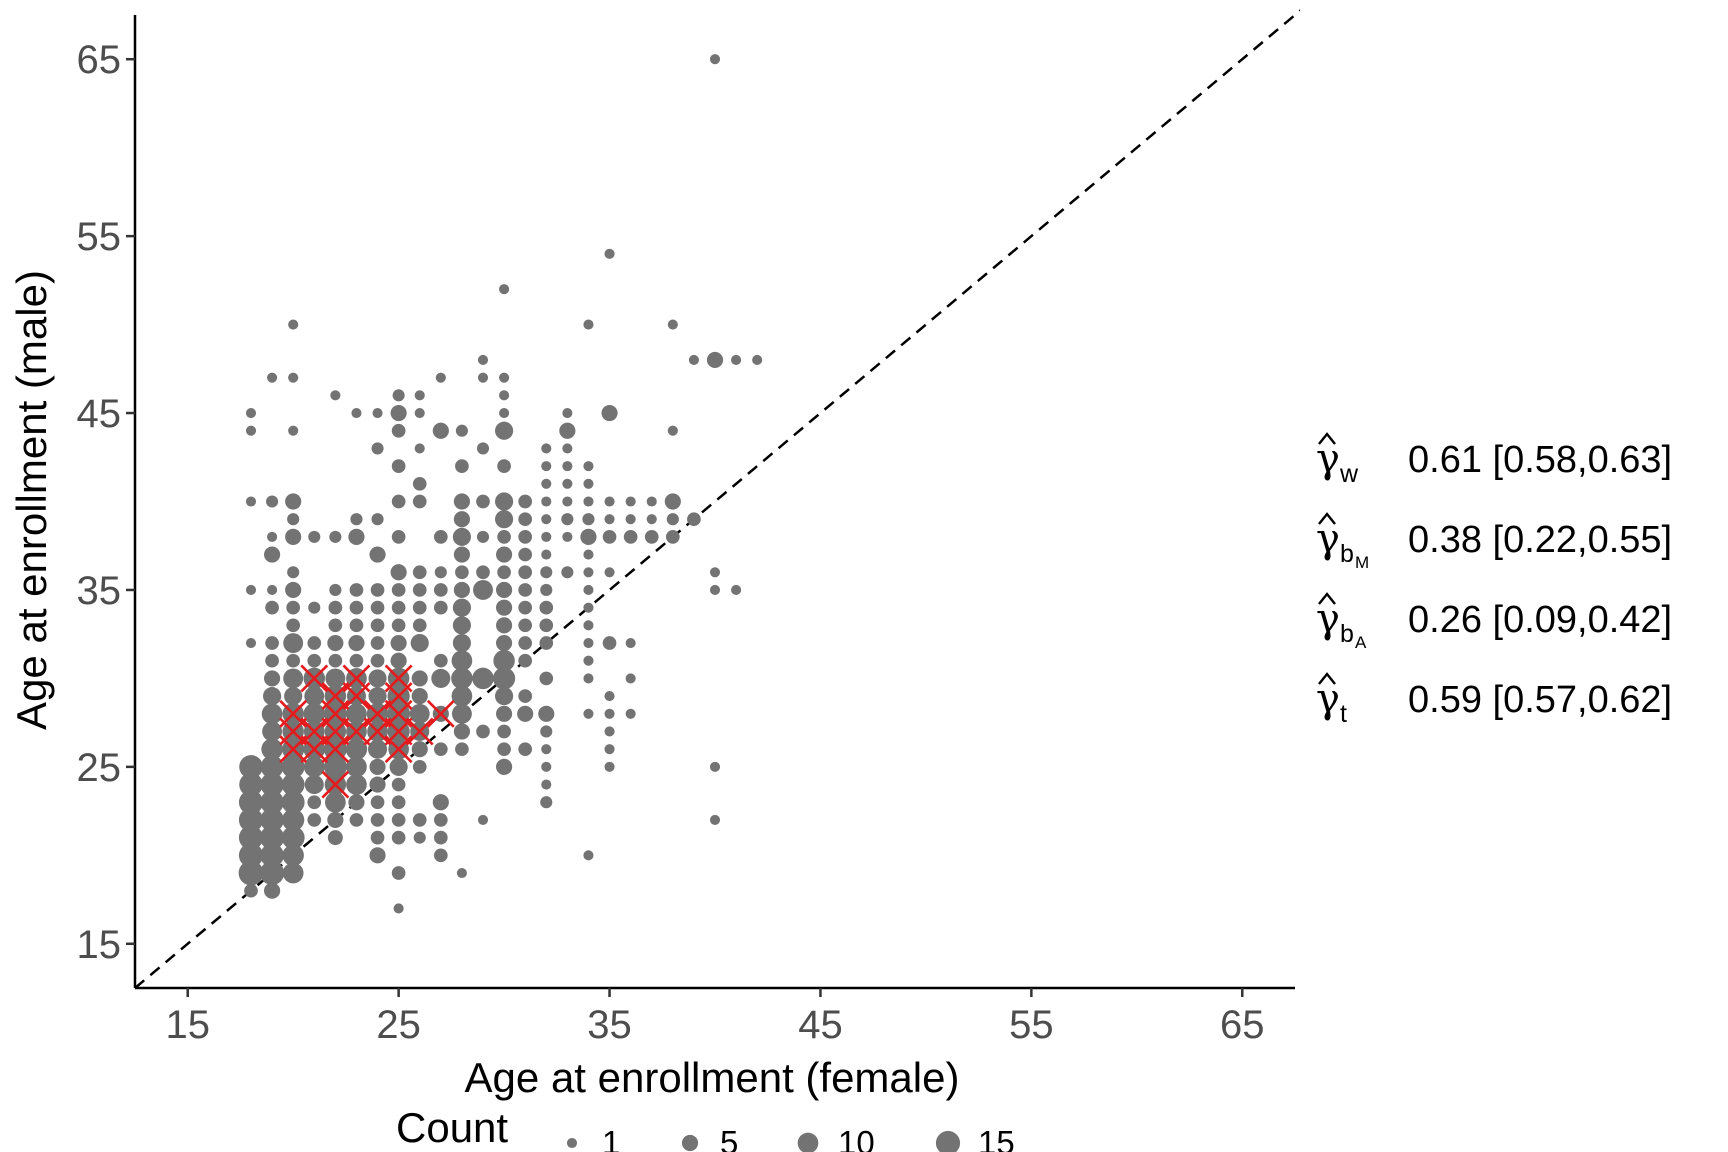  Describe the element at coordinates (99, 414) in the screenshot. I see `y-tick-label: 45` at that location.